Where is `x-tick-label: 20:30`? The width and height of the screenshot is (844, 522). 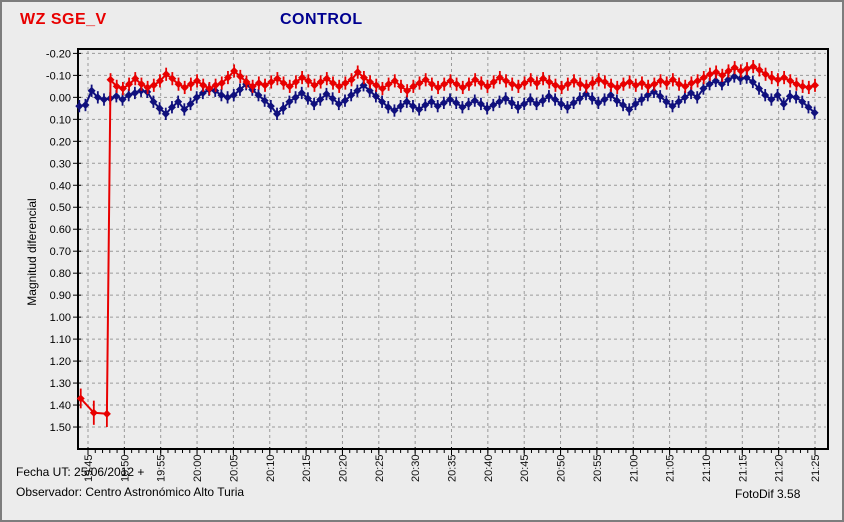 x-tick-label: 20:30 is located at coordinates (416, 468).